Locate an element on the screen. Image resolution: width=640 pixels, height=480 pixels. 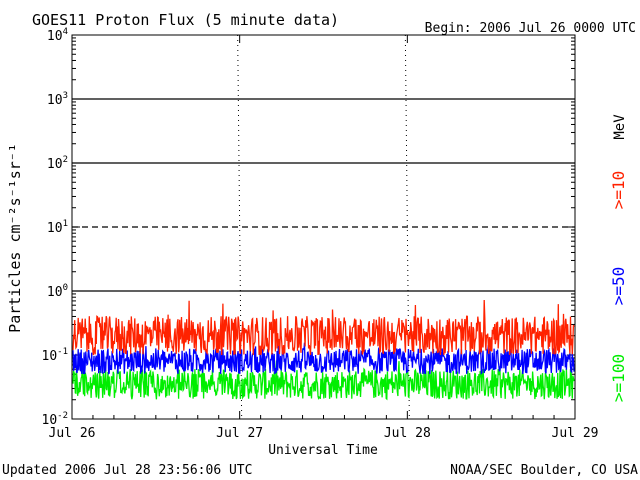
begin-label: Begin: 2006 Jul 26 0000 UTC is located at coordinates (530, 28).